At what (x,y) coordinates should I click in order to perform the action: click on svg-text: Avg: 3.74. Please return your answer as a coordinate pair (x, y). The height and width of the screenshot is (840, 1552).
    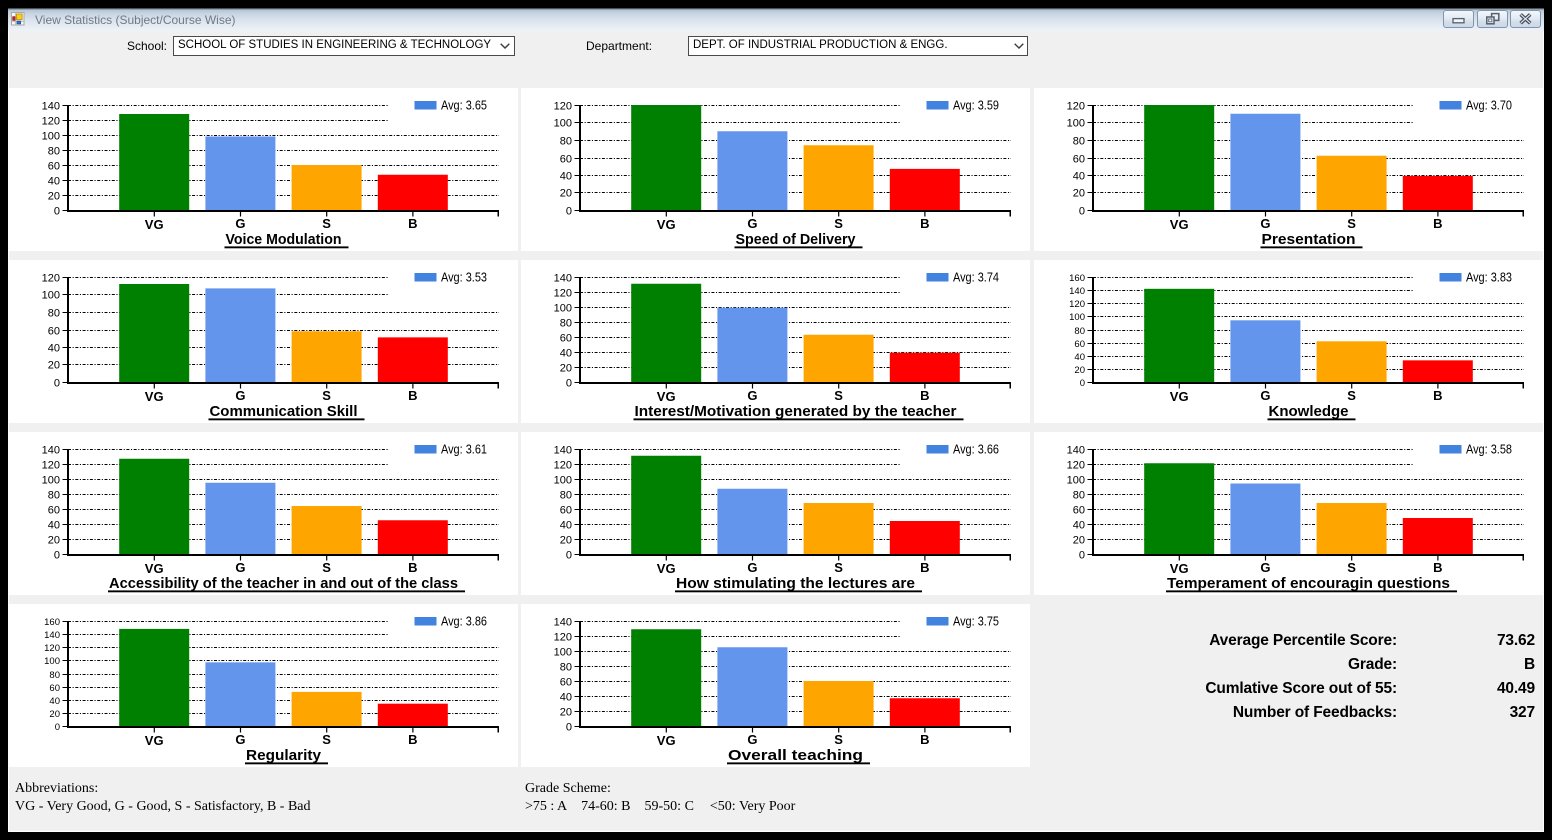
    Looking at the image, I should click on (976, 277).